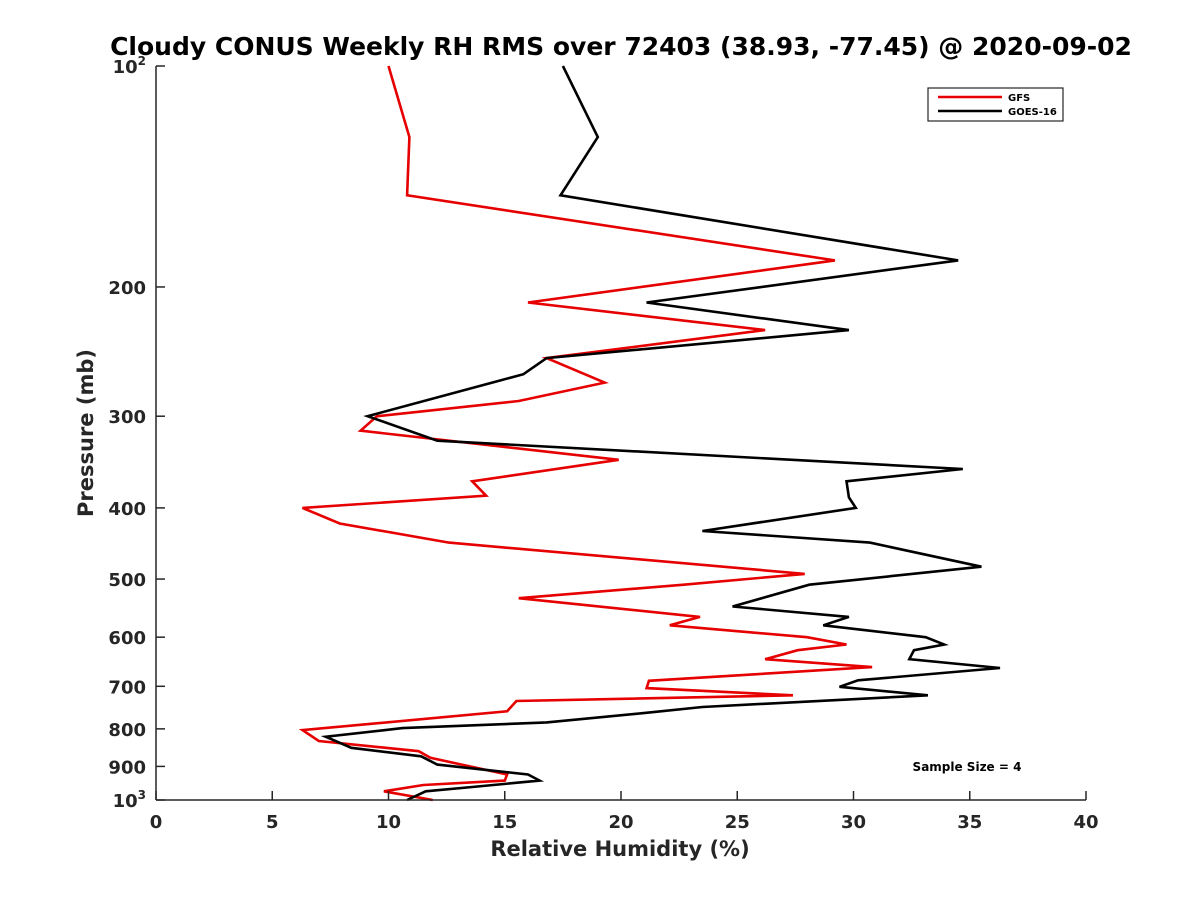  What do you see at coordinates (504, 822) in the screenshot?
I see `x-tick-label: 15` at bounding box center [504, 822].